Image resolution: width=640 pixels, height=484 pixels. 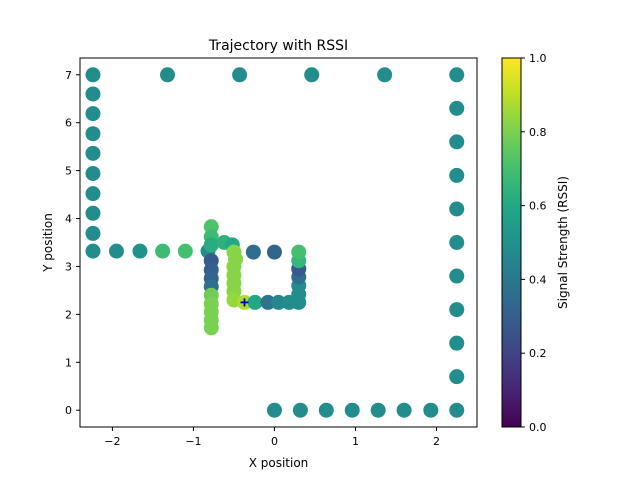 I want to click on colorbar-tick-label: 0.0, so click(x=538, y=427).